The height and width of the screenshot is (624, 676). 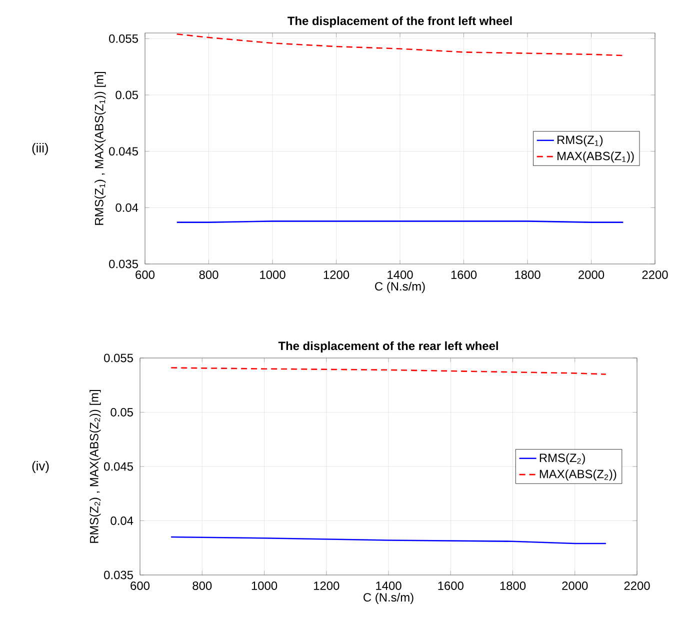 What do you see at coordinates (100, 148) in the screenshot?
I see `y-axis-title: RMS(Z$_{1}$) , MAX(ABS(Z$_{1}$)) [m]` at bounding box center [100, 148].